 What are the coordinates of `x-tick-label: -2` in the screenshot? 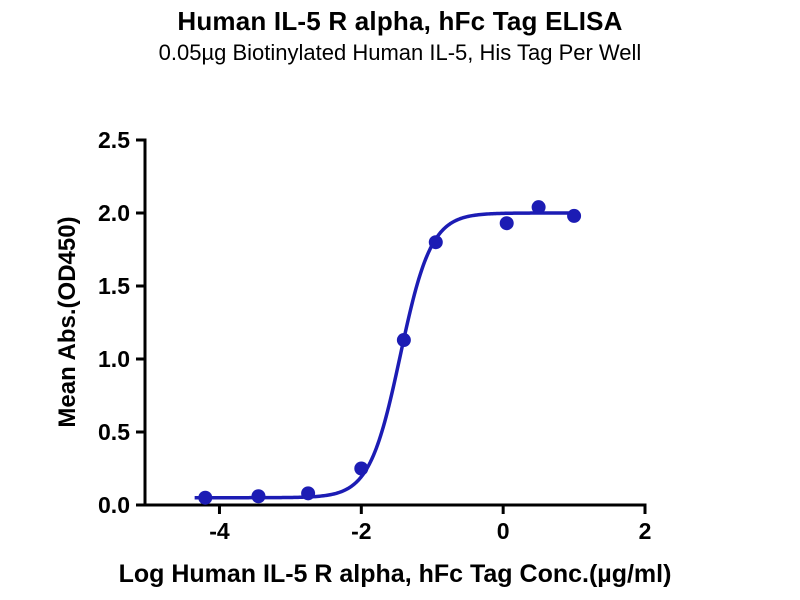 It's located at (361, 531).